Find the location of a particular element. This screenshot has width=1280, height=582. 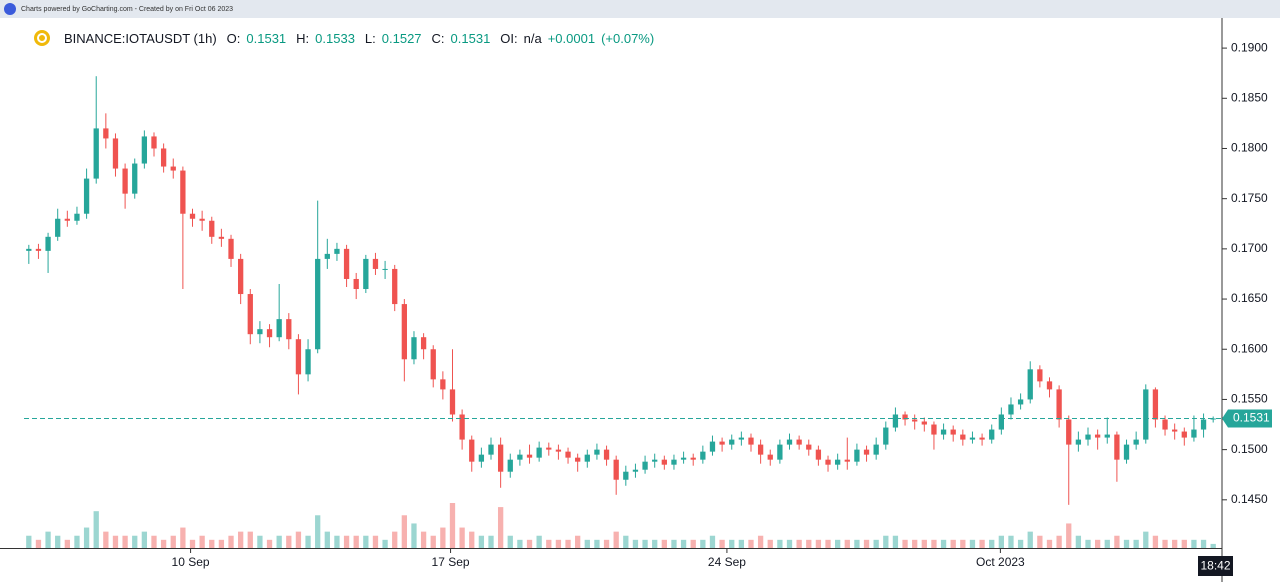

y-tick-label: 0.1800 is located at coordinates (1249, 148).